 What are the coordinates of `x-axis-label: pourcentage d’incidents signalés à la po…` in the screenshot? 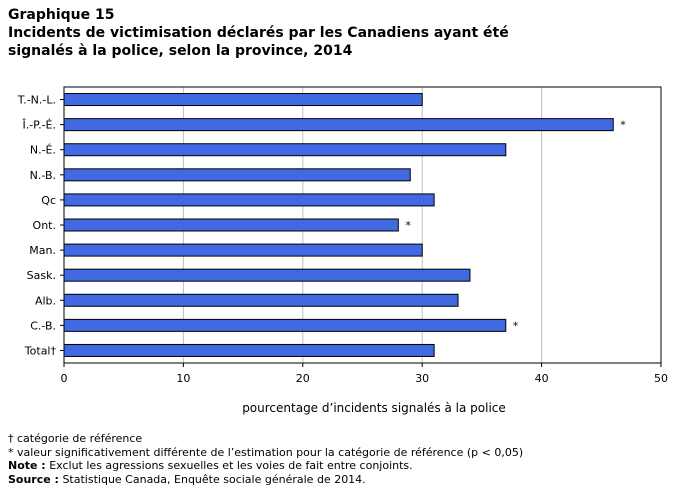 It's located at (374, 408).